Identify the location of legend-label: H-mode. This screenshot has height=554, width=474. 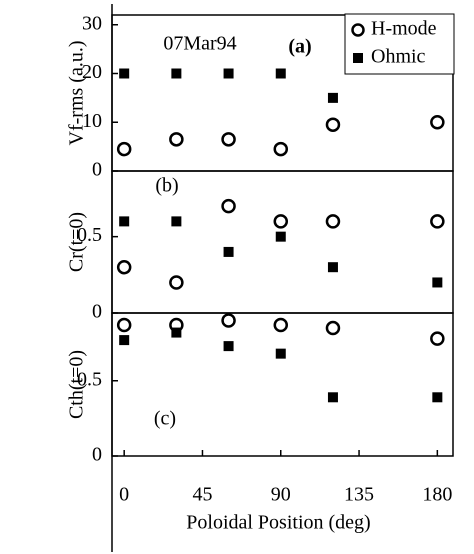
(404, 29).